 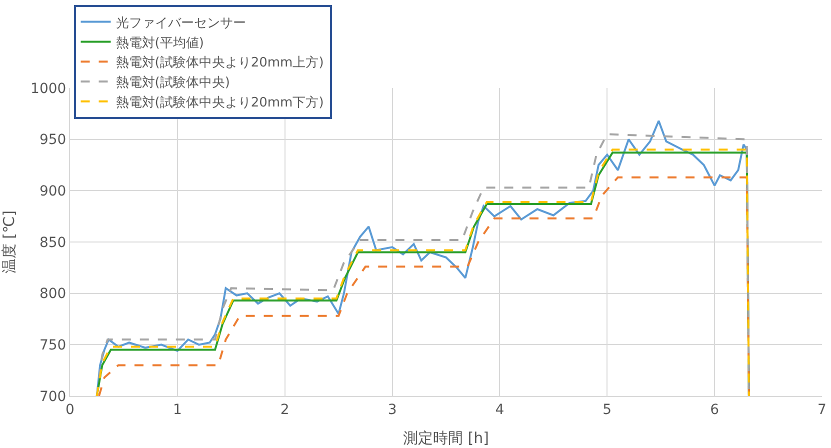 What do you see at coordinates (822, 410) in the screenshot?
I see `x-tick-label: 7` at bounding box center [822, 410].